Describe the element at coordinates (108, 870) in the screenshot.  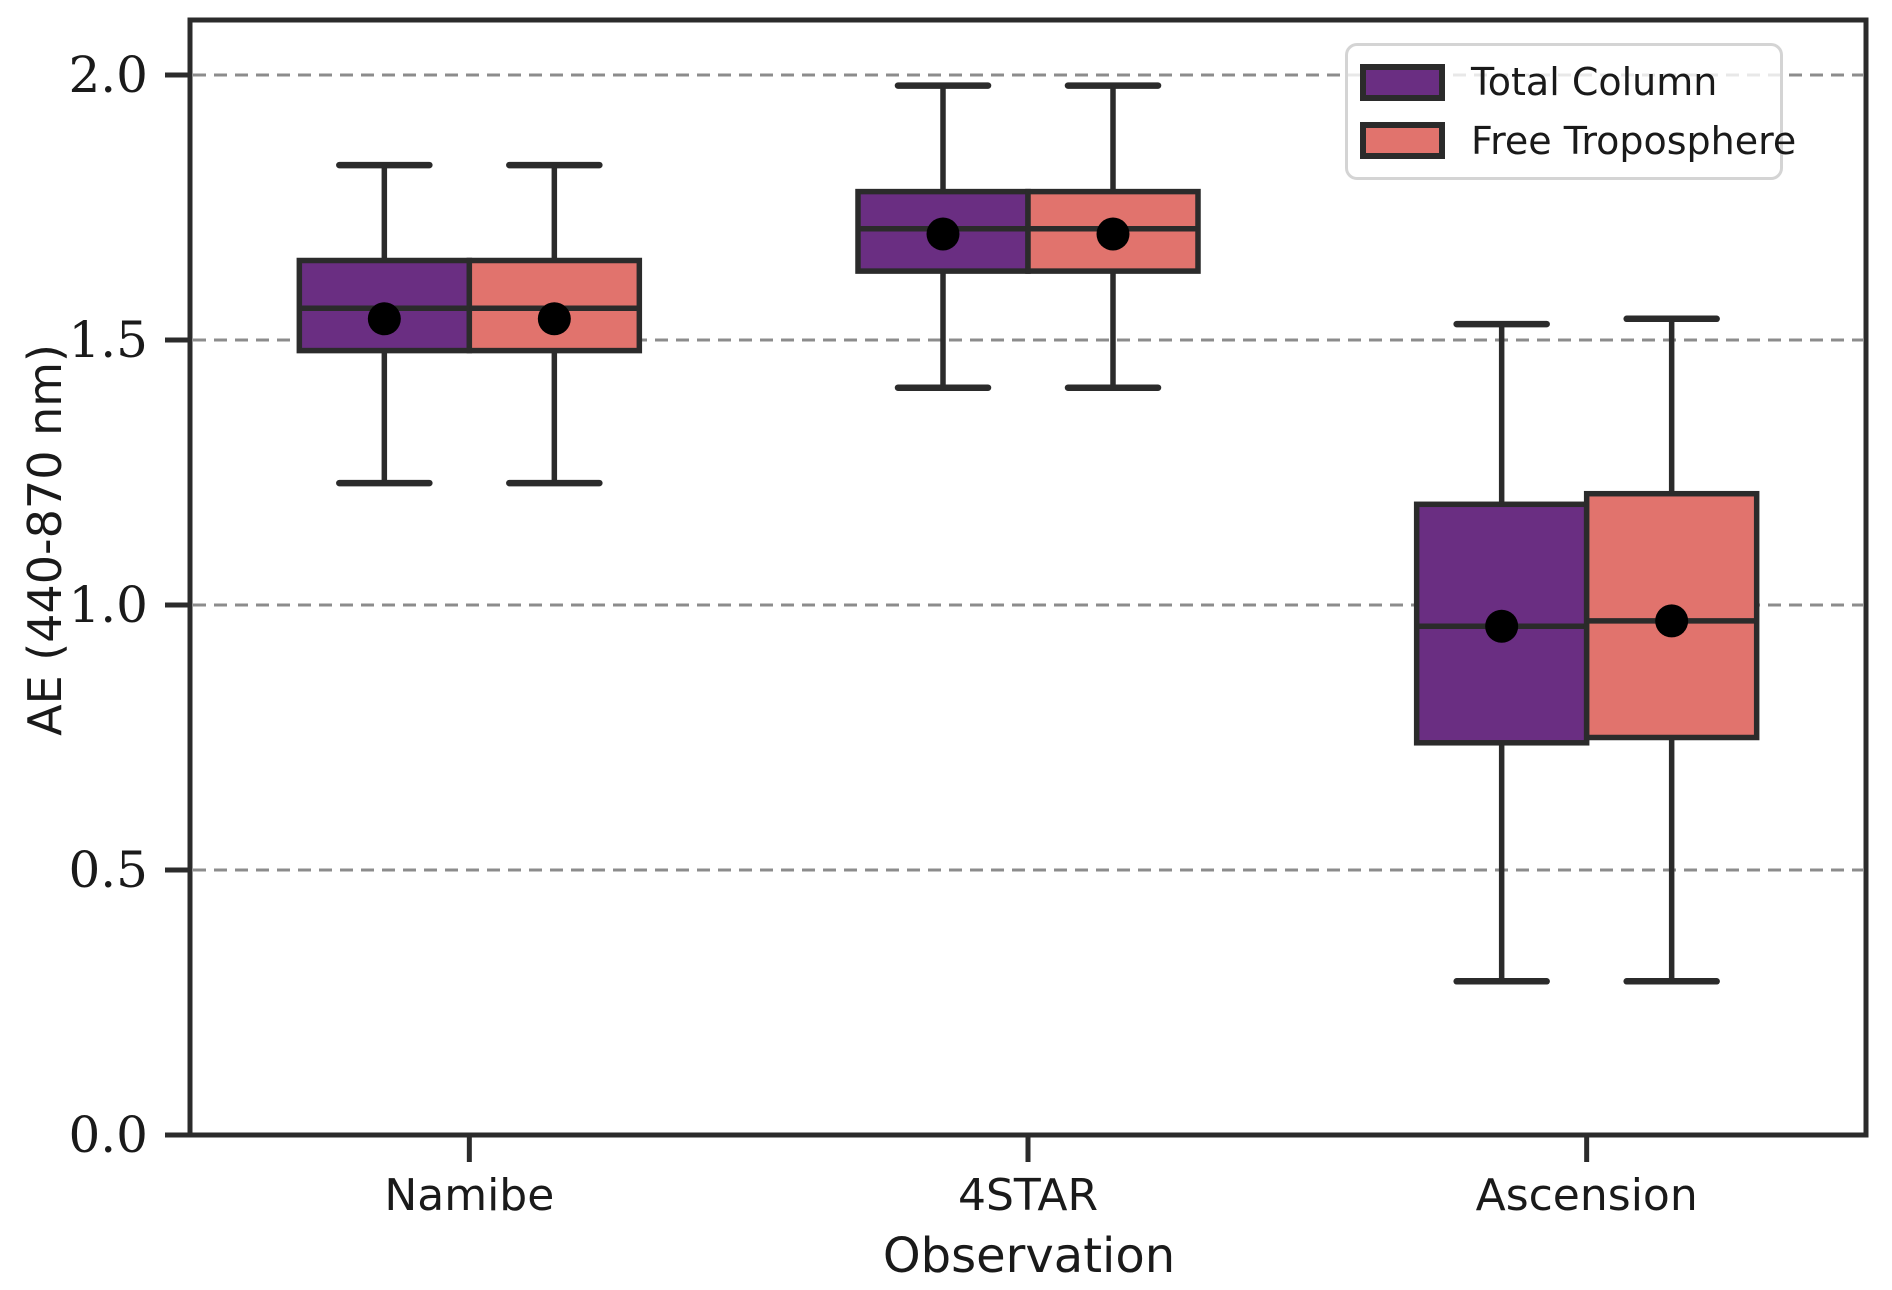
I see `y-tick-label-0.5: 0.5` at that location.